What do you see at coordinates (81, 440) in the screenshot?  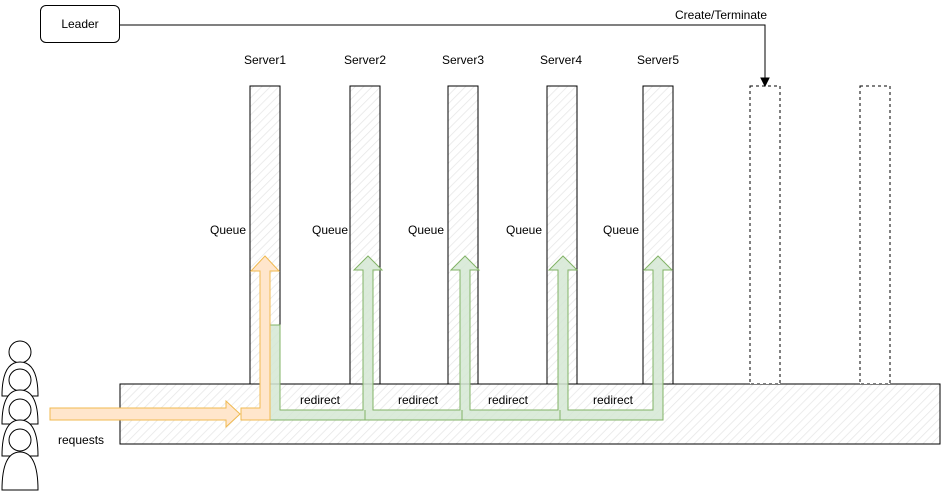 I see `requests-label: requests` at bounding box center [81, 440].